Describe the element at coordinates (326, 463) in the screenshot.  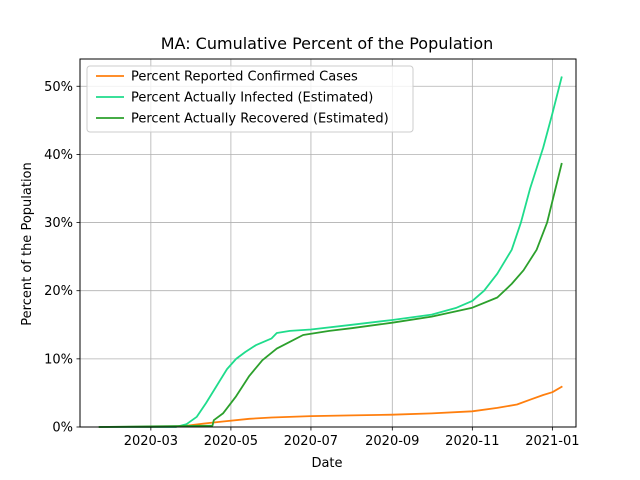
I see `x-axis-label: Date` at that location.